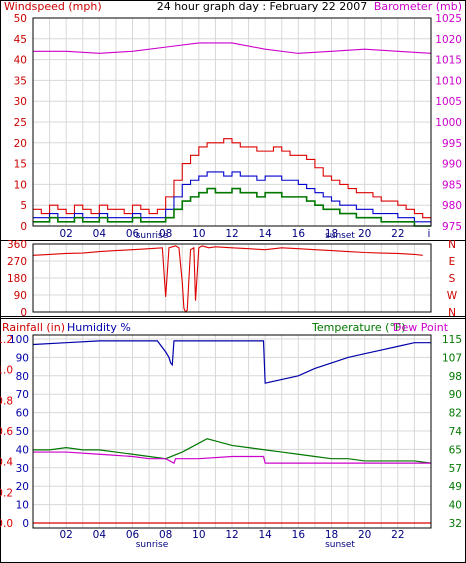  I want to click on windspeed-tick-label: 50, so click(20, 19).